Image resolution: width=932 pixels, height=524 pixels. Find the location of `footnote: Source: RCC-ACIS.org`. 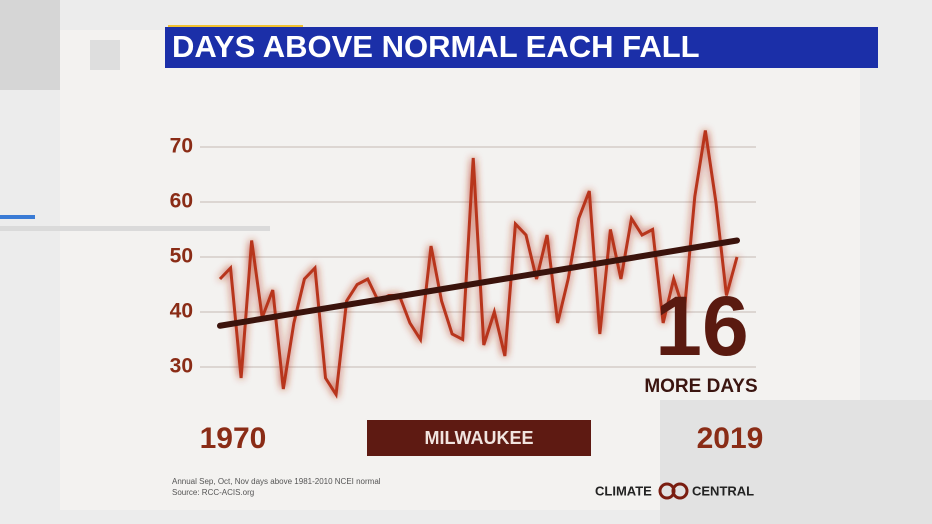

footnote: Source: RCC-ACIS.org is located at coordinates (213, 492).